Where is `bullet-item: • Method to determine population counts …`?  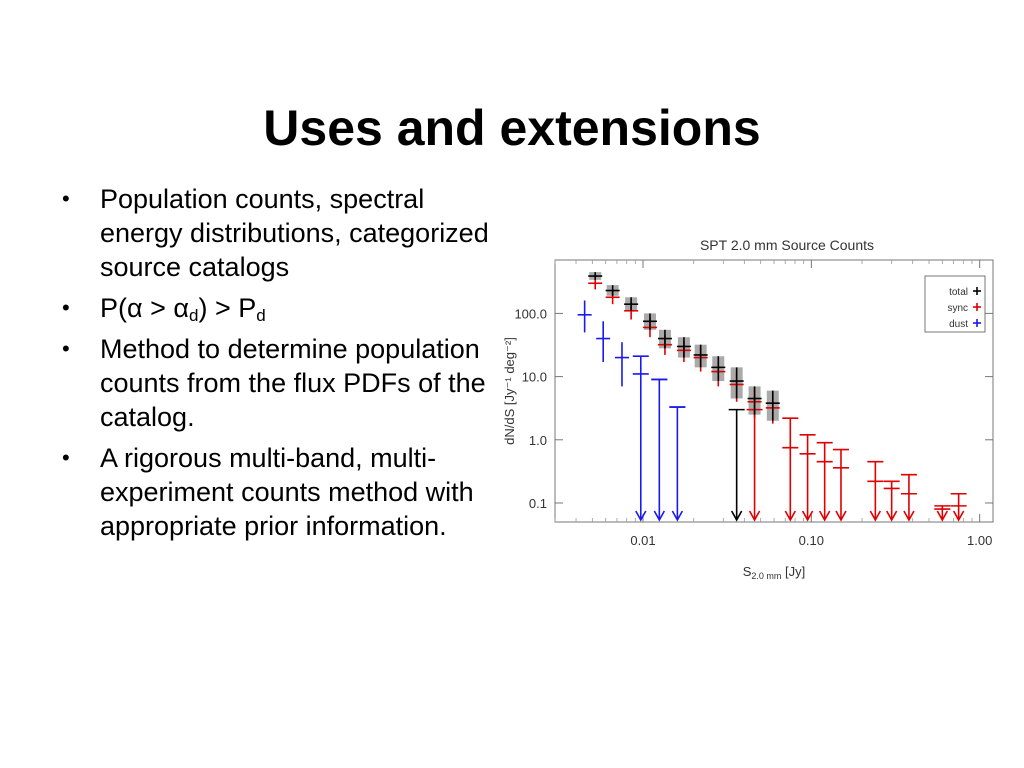 bullet-item: • Method to determine population counts … is located at coordinates (278, 383).